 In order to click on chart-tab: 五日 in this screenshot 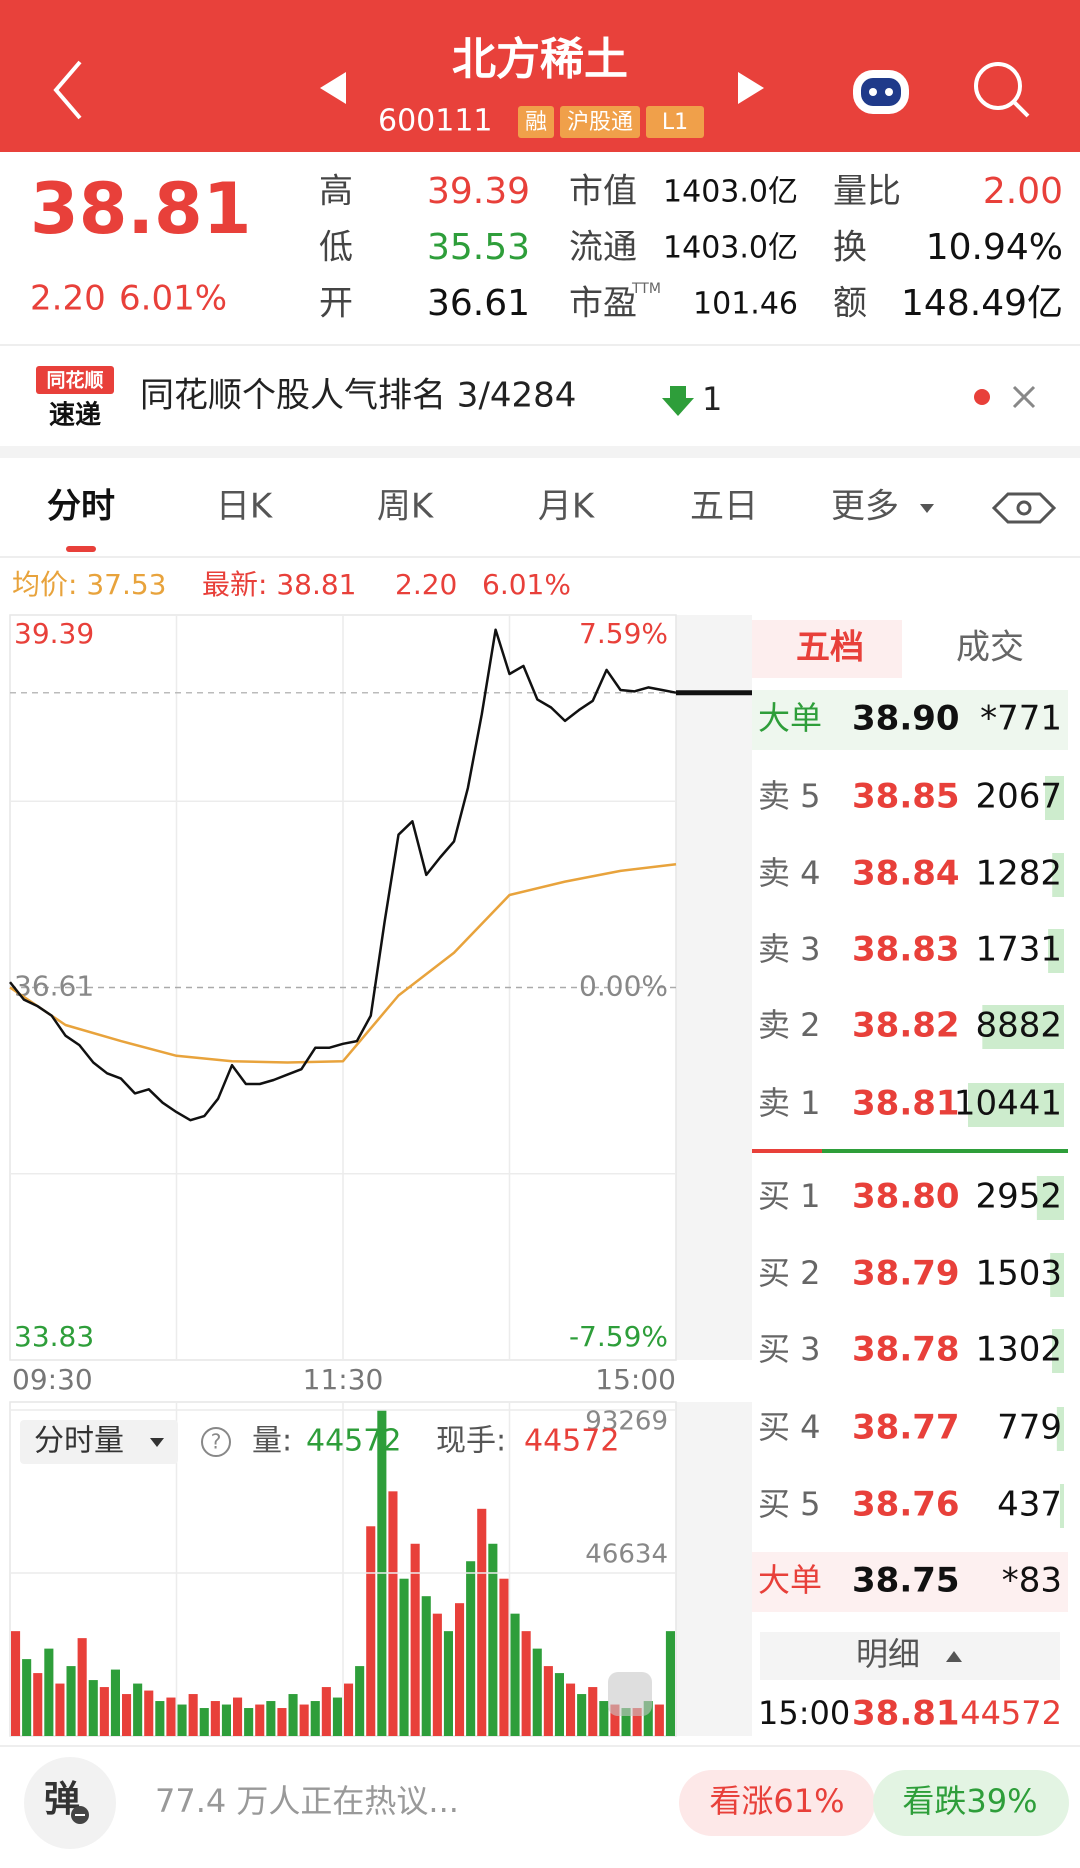, I will do `click(724, 507)`.